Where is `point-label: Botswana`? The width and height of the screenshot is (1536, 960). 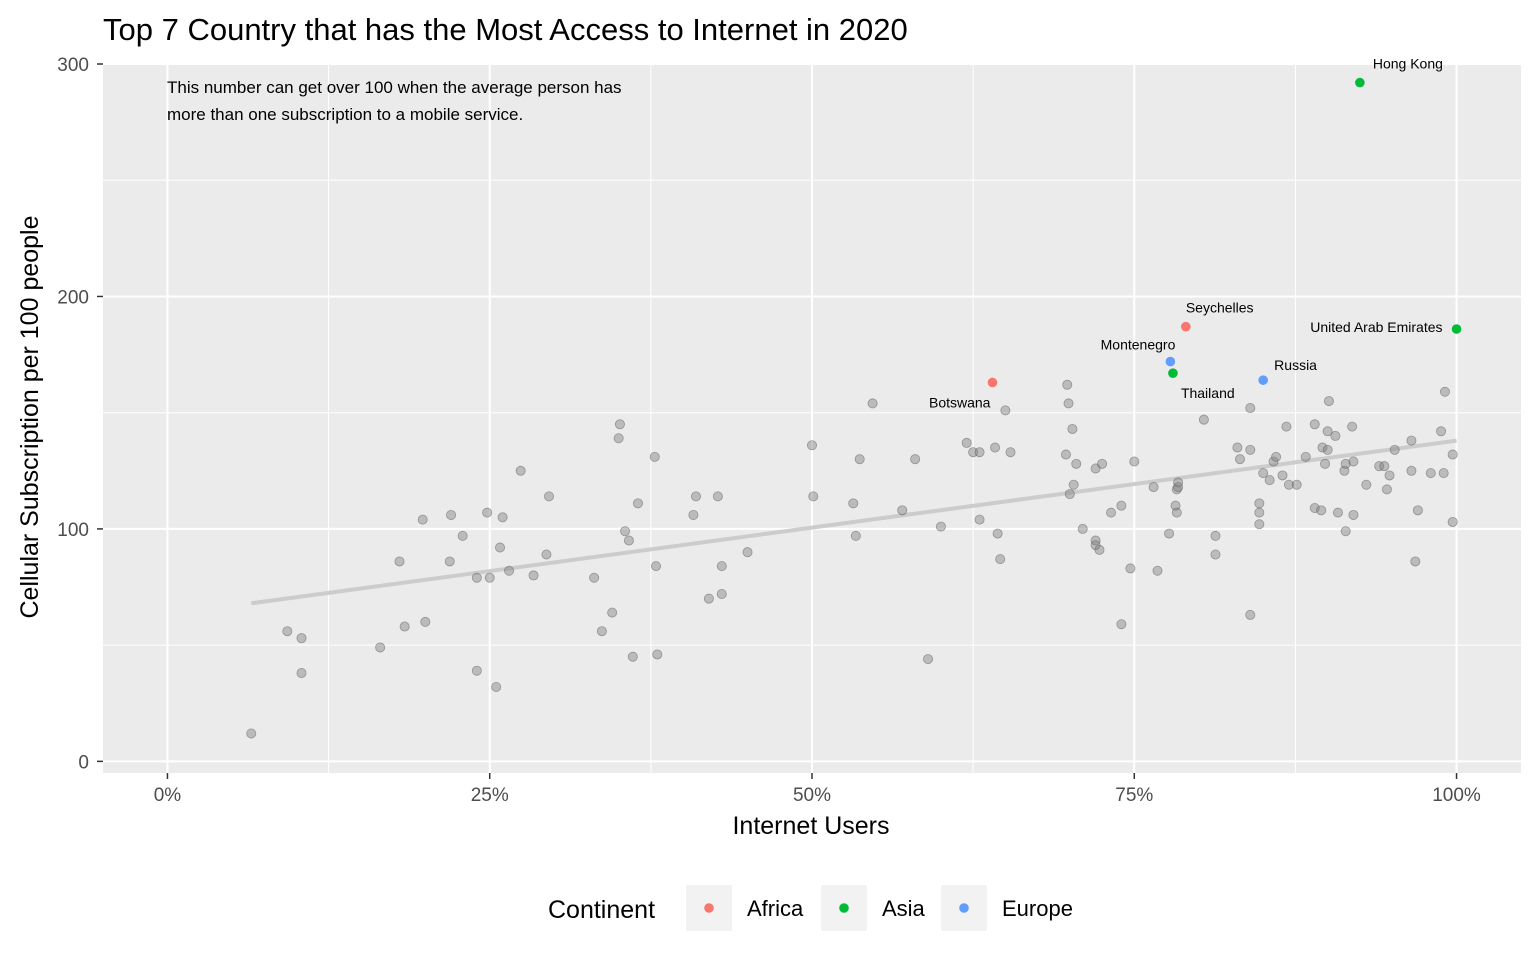 point-label: Botswana is located at coordinates (960, 402).